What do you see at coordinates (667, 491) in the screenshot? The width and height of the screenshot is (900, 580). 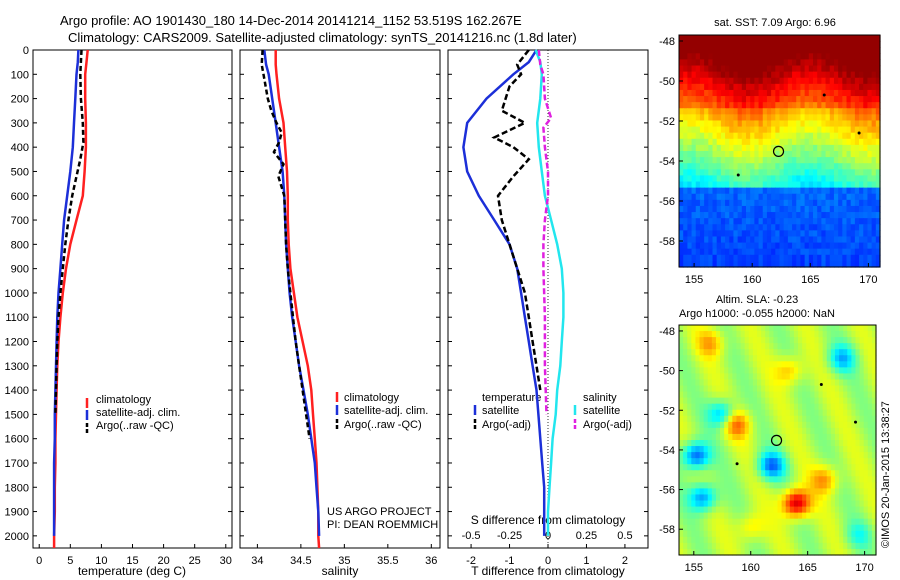 I see `map-y-tick-label: -56` at bounding box center [667, 491].